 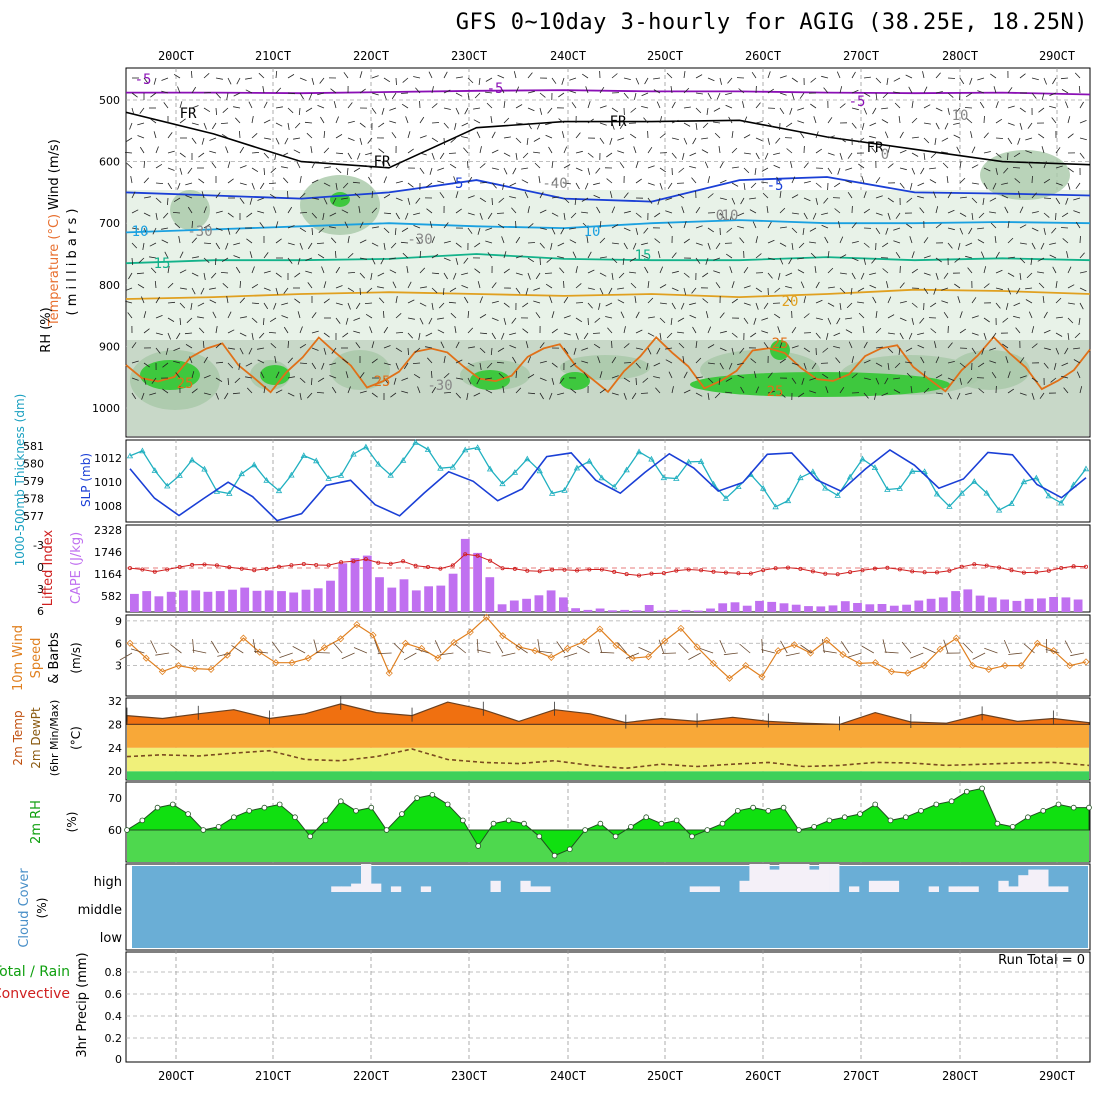 I want to click on date-label-top: 26OCT, so click(x=763, y=56).